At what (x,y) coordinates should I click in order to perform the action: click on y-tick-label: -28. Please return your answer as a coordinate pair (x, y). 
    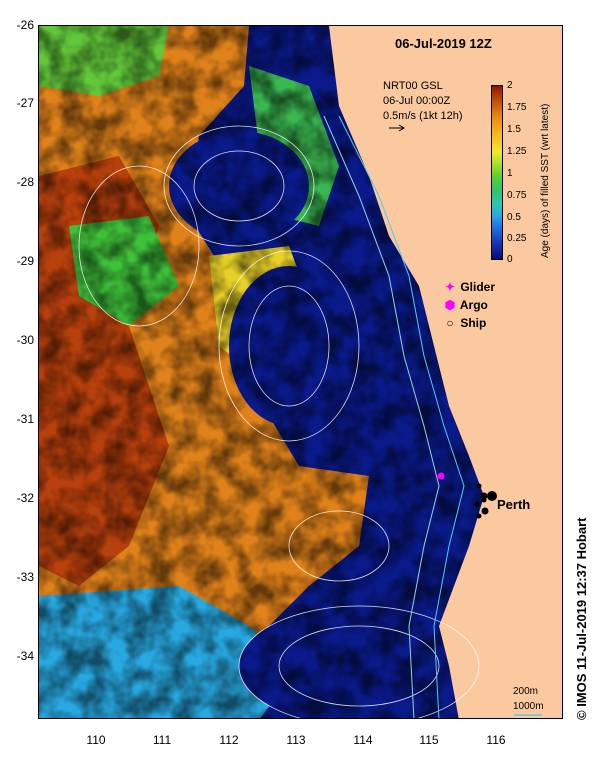
    Looking at the image, I should click on (25, 182).